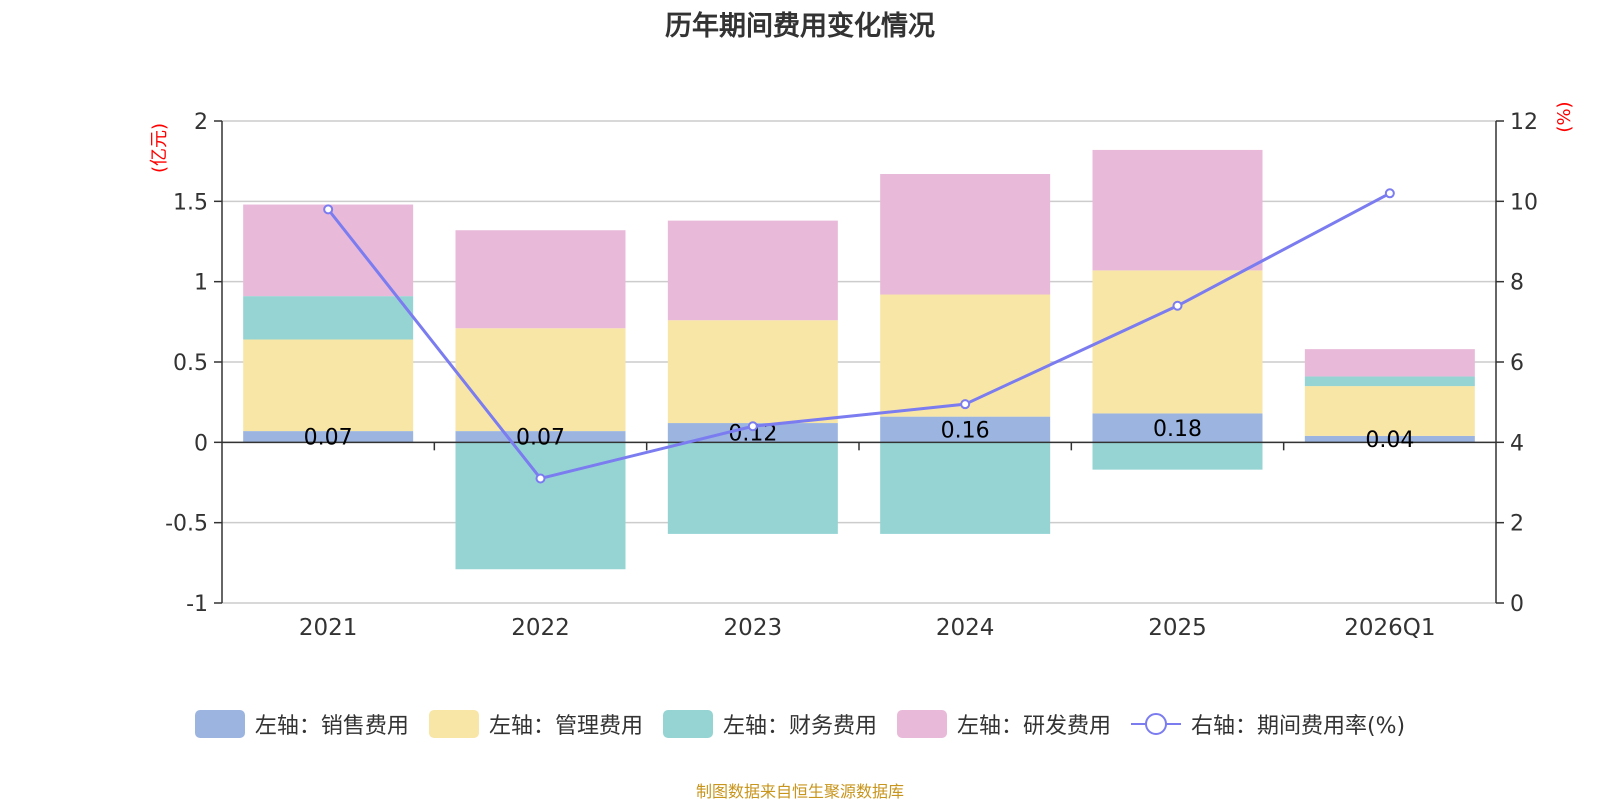 This screenshot has height=802, width=1600. What do you see at coordinates (859, 435) in the screenshot?
I see `bar-labels: 0.07 0.07 0.12 0.16 0.18 0.04` at bounding box center [859, 435].